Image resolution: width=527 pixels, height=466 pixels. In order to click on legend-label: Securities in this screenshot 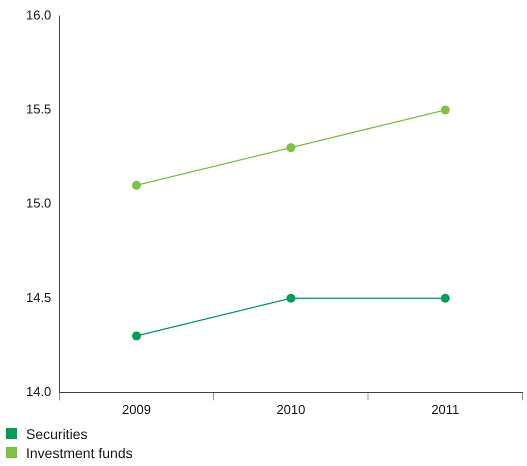, I will do `click(57, 434)`.